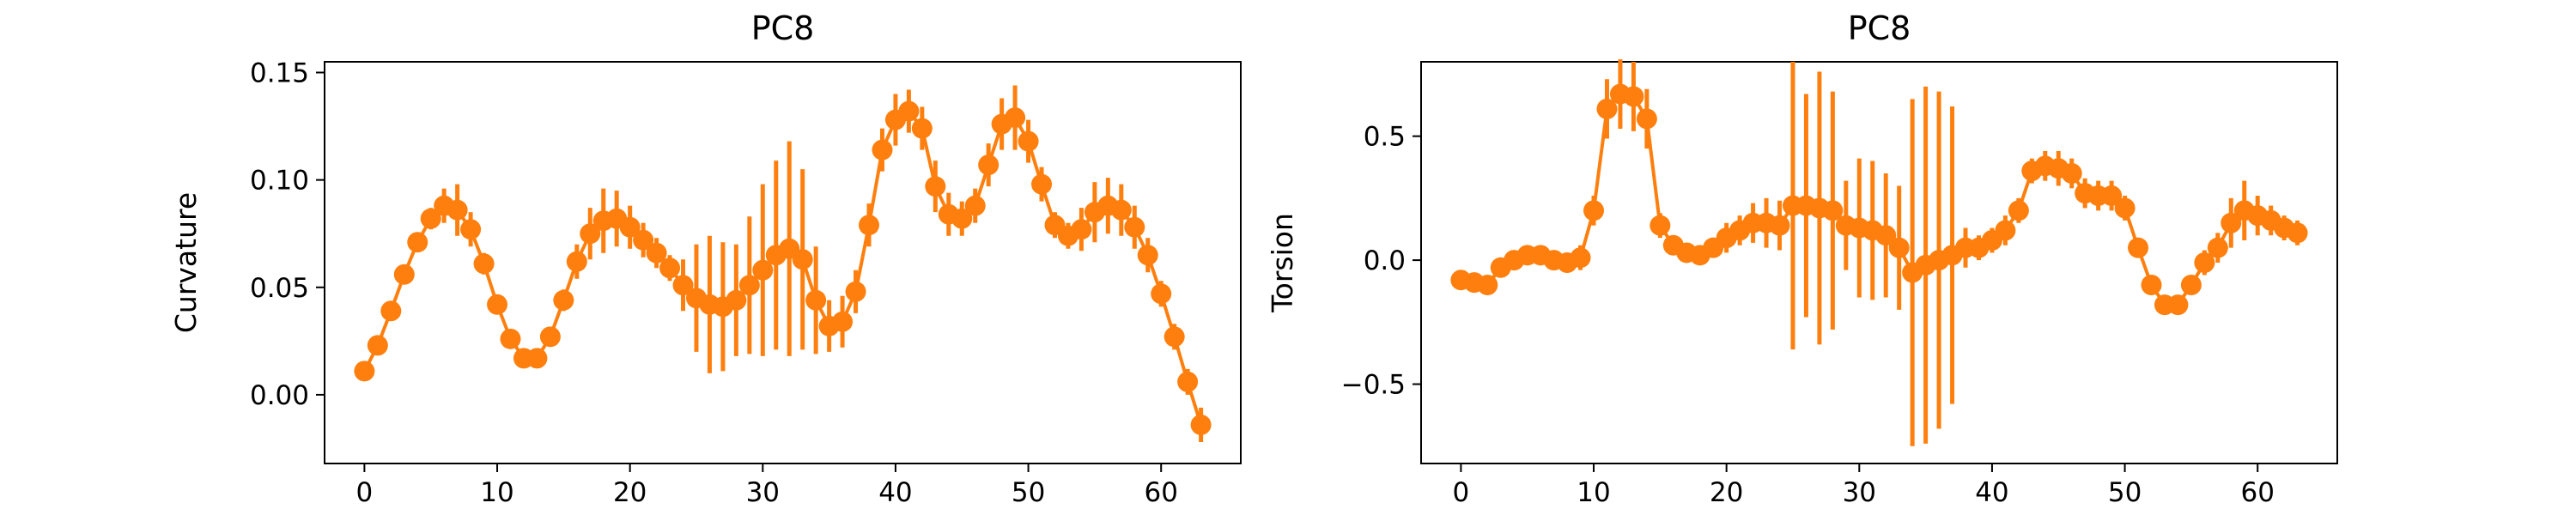  What do you see at coordinates (280, 73) in the screenshot?
I see `y-tick-label: 0.15` at bounding box center [280, 73].